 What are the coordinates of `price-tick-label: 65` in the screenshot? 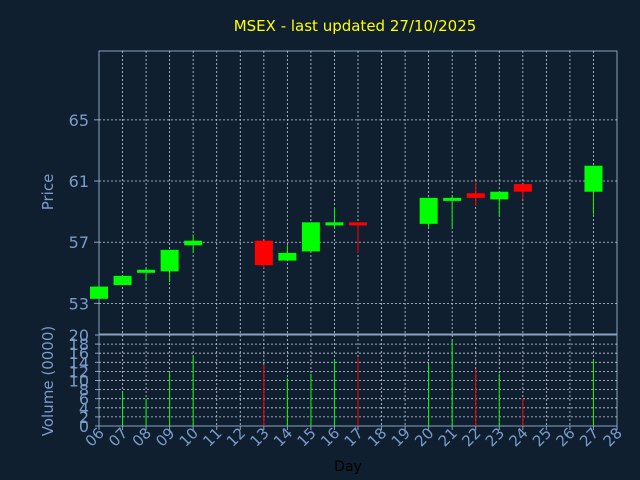 It's located at (79, 120).